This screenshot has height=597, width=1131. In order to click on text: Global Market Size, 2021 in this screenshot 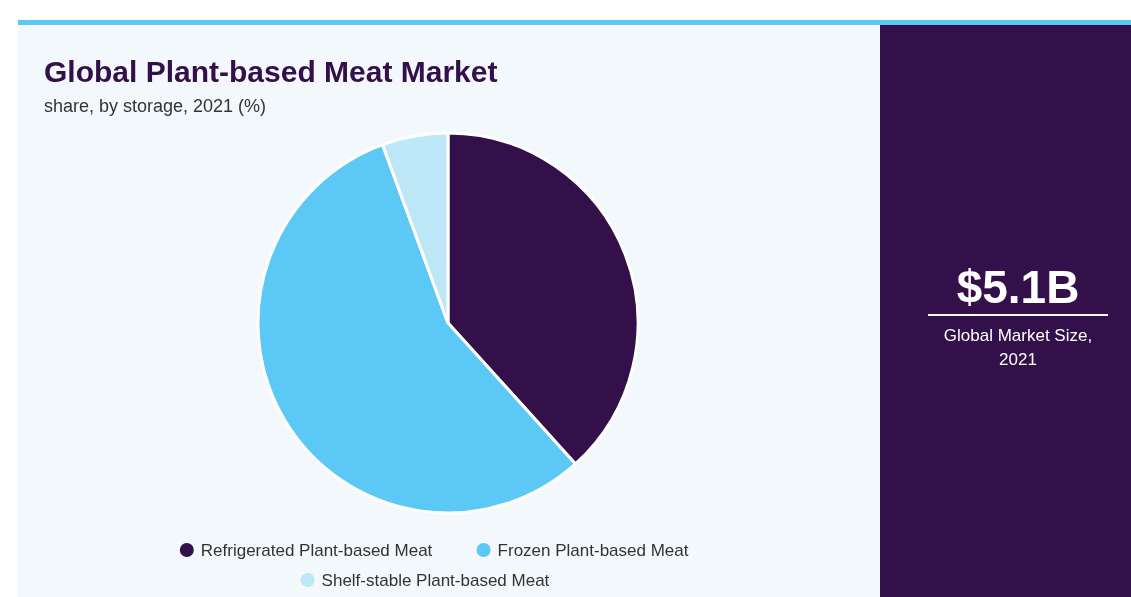, I will do `click(1018, 347)`.